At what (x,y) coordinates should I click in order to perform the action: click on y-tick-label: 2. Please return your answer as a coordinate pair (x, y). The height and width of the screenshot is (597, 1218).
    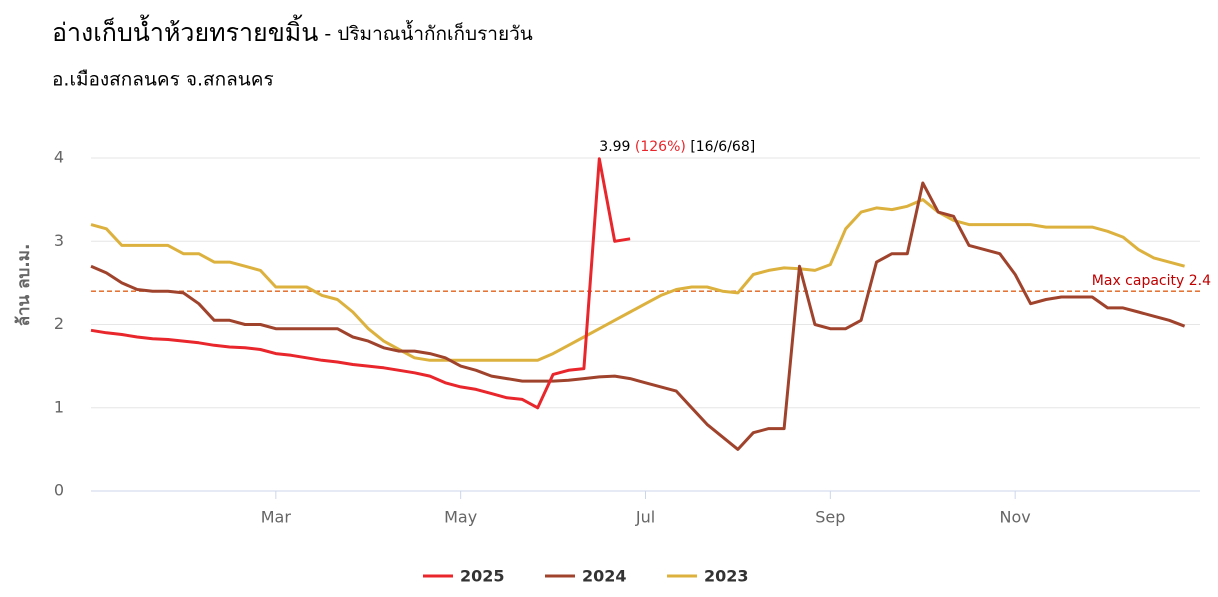
    Looking at the image, I should click on (59, 323).